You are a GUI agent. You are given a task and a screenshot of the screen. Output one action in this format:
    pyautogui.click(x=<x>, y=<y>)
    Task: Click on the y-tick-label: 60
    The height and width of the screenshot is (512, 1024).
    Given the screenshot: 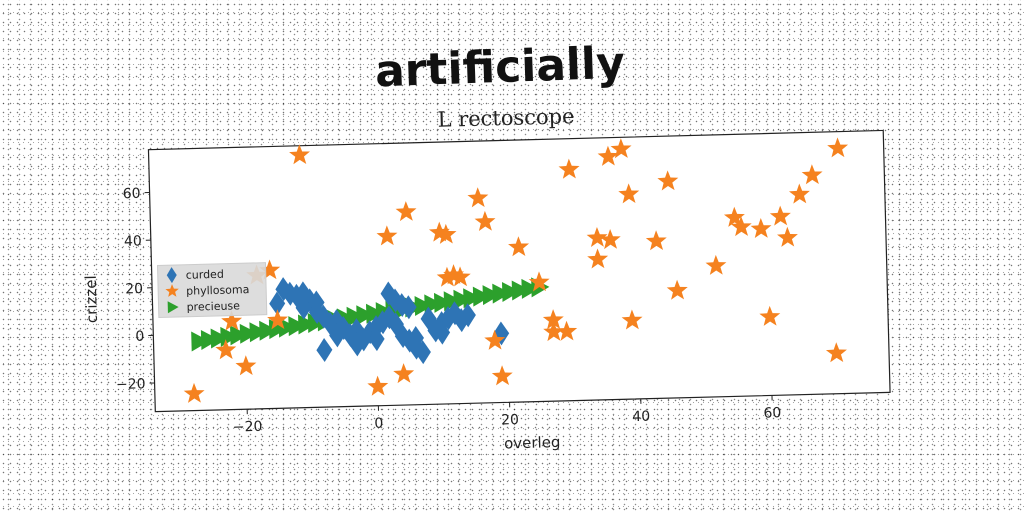 What is the action you would take?
    pyautogui.click(x=132, y=194)
    